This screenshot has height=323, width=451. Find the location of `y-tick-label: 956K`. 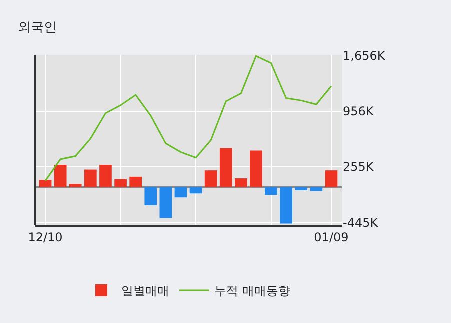

y-tick-label: 956K is located at coordinates (359, 111).